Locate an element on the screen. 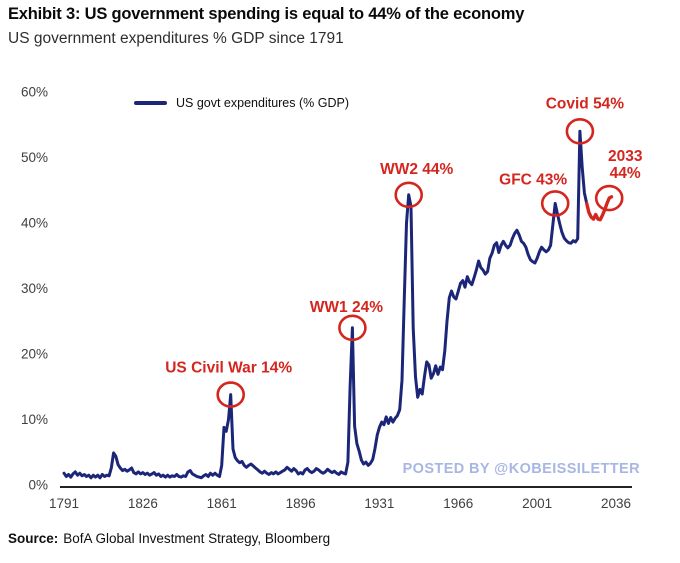 Image resolution: width=680 pixels, height=563 pixels. source-prefix: Source: is located at coordinates (33, 538).